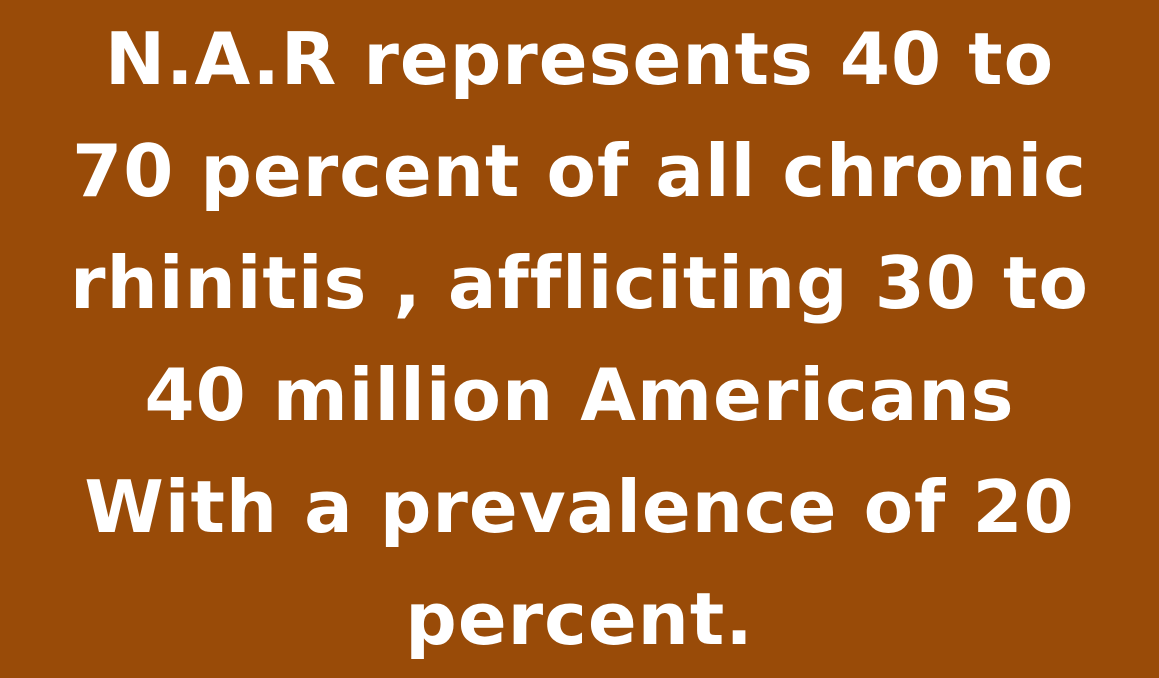 The image size is (1159, 678). What do you see at coordinates (579, 283) in the screenshot?
I see `text-line-3: rhinitis , affliciting 30 to` at bounding box center [579, 283].